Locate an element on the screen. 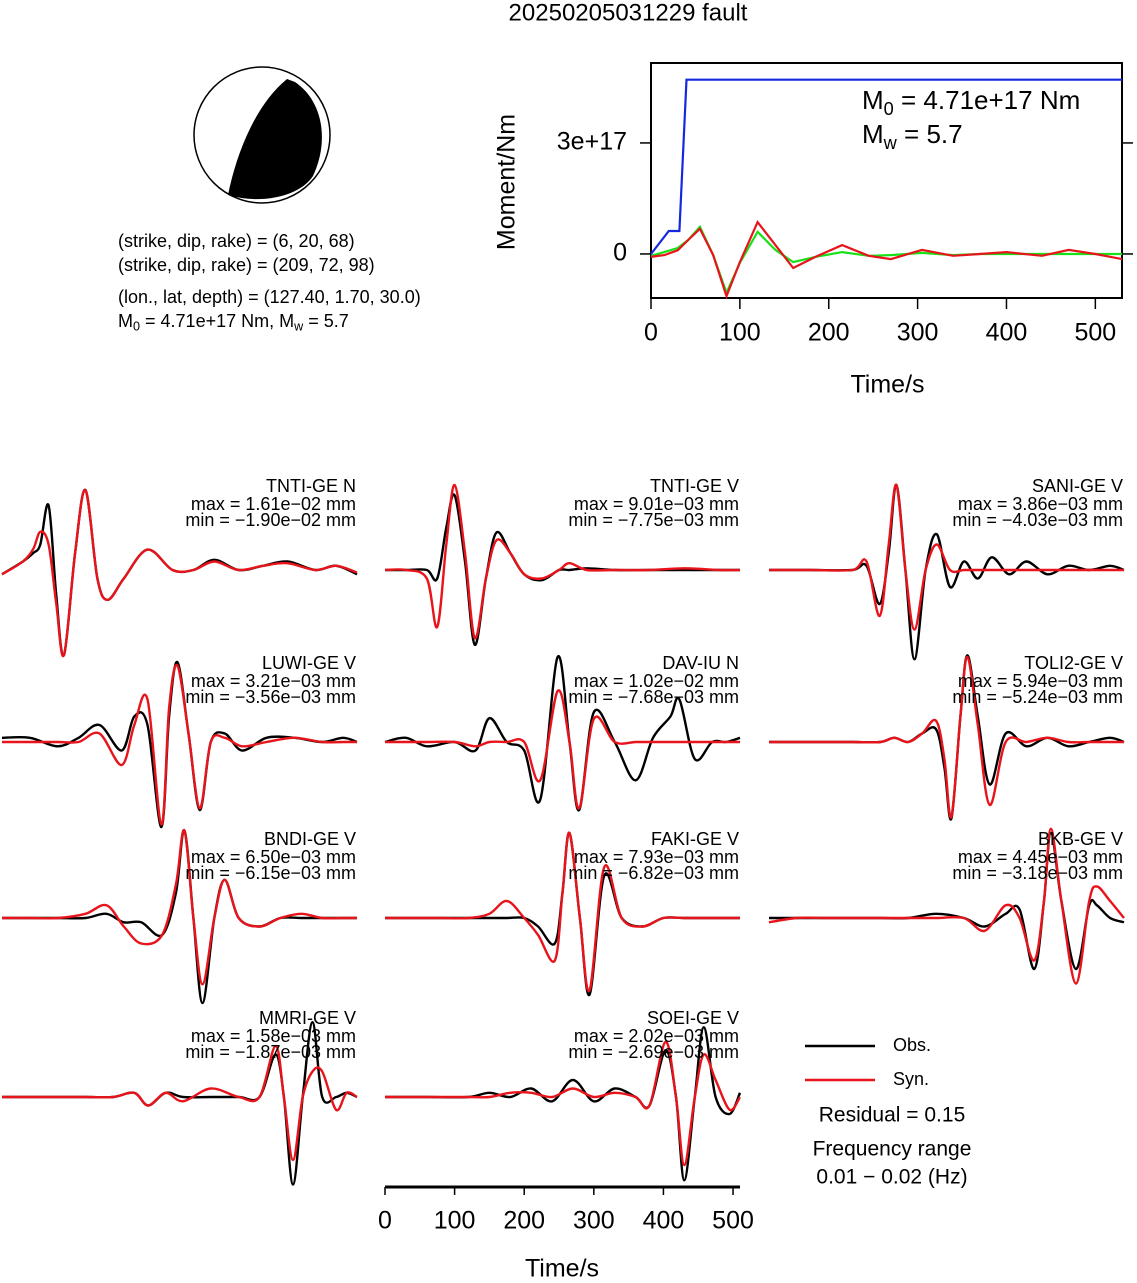 This screenshot has width=1137, height=1283. min-label: min = −6.15e−03 mm is located at coordinates (270, 873).